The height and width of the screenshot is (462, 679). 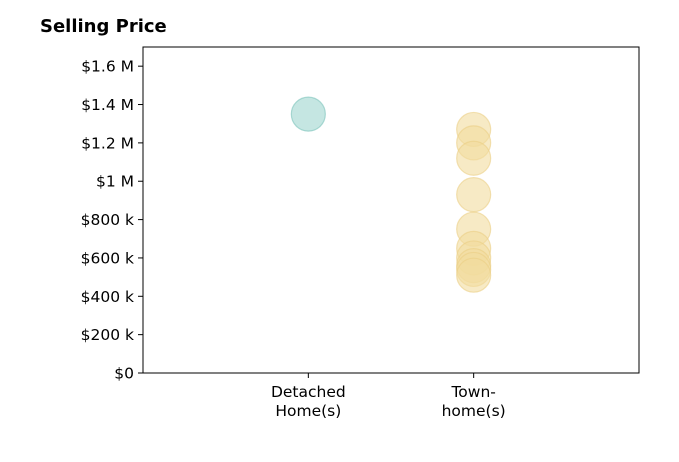 What do you see at coordinates (107, 67) in the screenshot?
I see `y-tick-label: $1.6 M` at bounding box center [107, 67].